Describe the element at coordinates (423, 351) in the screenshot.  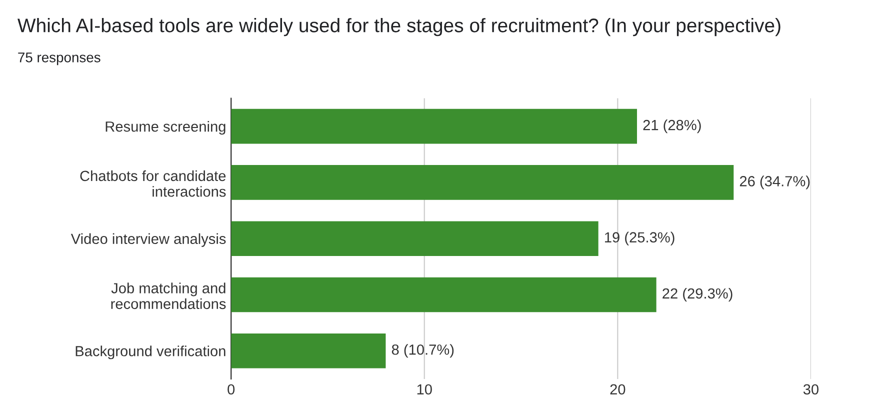
I see `data-label: 8 (10.7%)` at that location.